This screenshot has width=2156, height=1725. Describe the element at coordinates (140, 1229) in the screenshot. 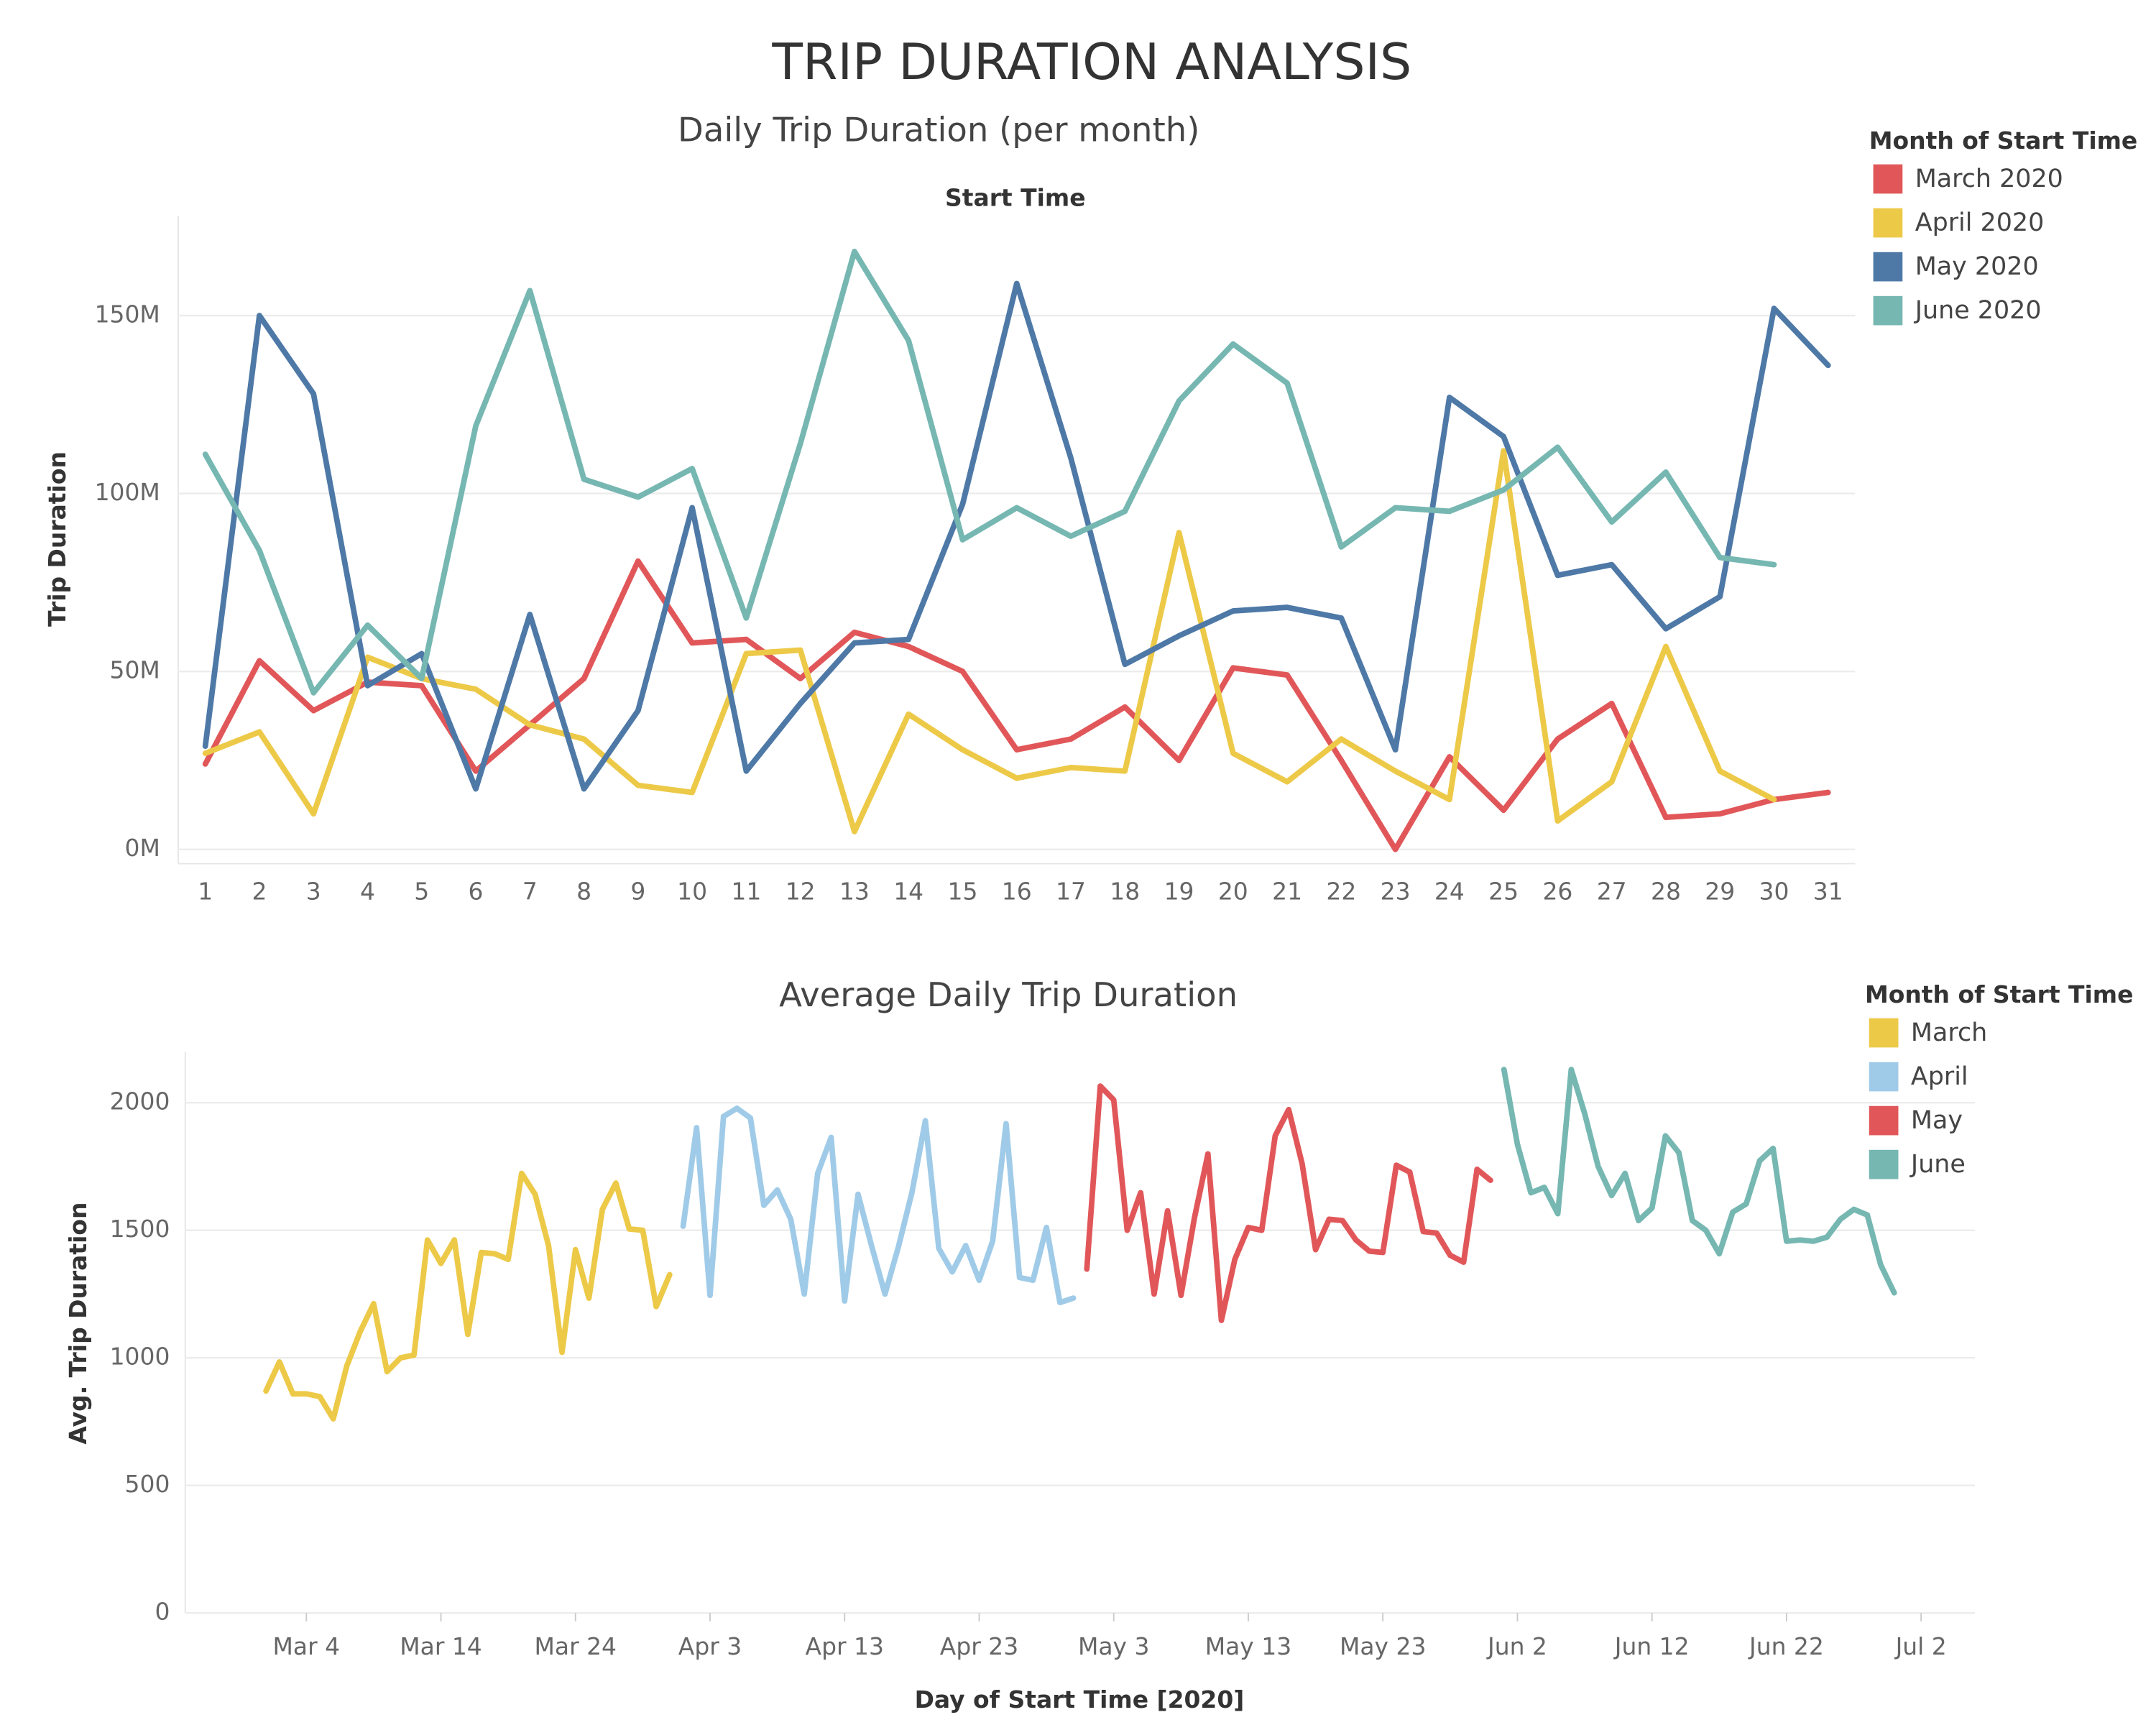

I see `y-tick-label: 1500` at that location.